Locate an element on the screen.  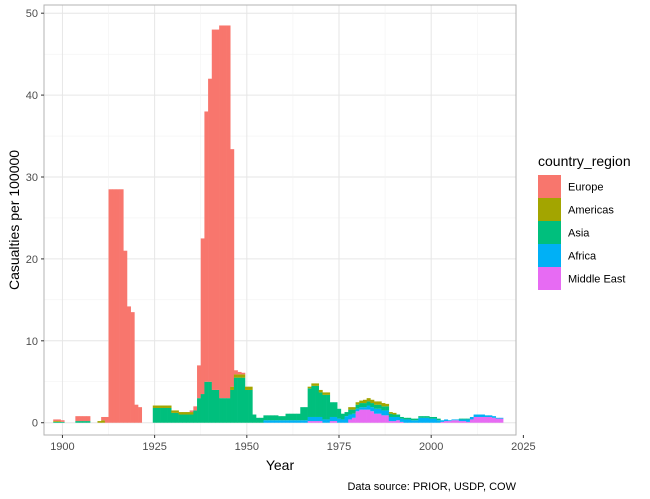
bar-americas-1951 is located at coordinates (250, 388).